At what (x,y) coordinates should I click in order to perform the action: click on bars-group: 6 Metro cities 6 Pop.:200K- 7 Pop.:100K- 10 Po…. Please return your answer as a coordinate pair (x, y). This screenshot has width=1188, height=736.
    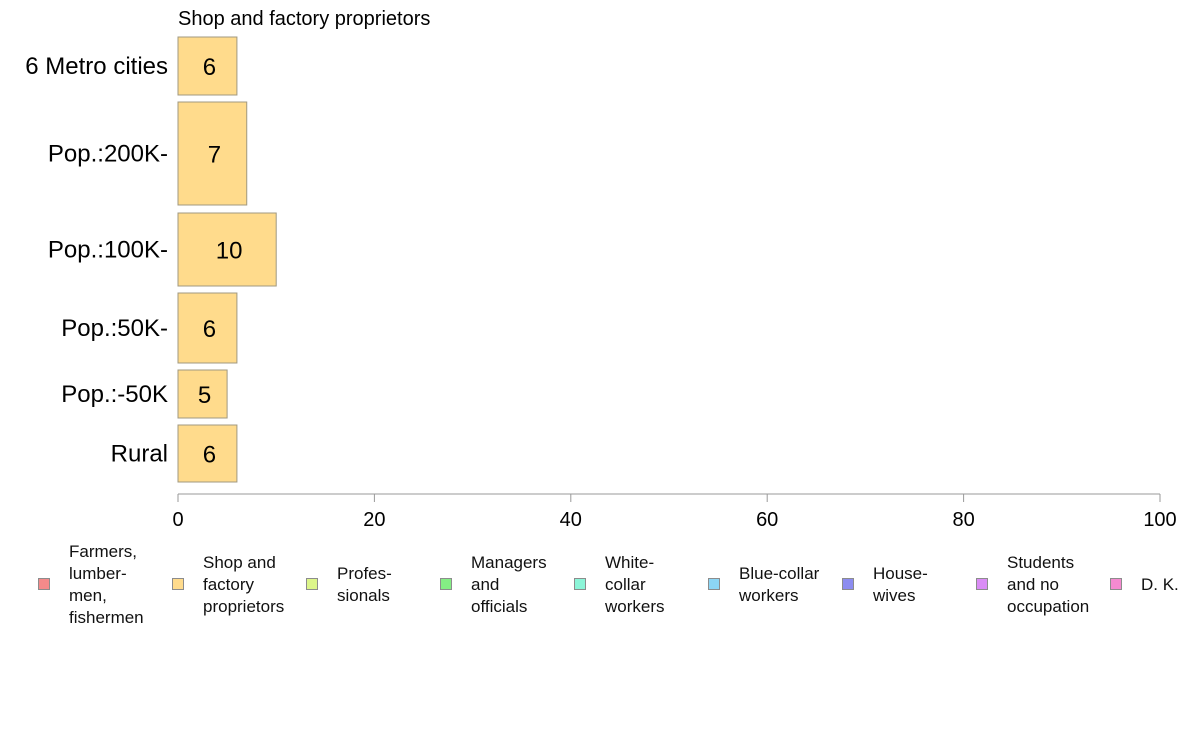
    Looking at the image, I should click on (151, 259).